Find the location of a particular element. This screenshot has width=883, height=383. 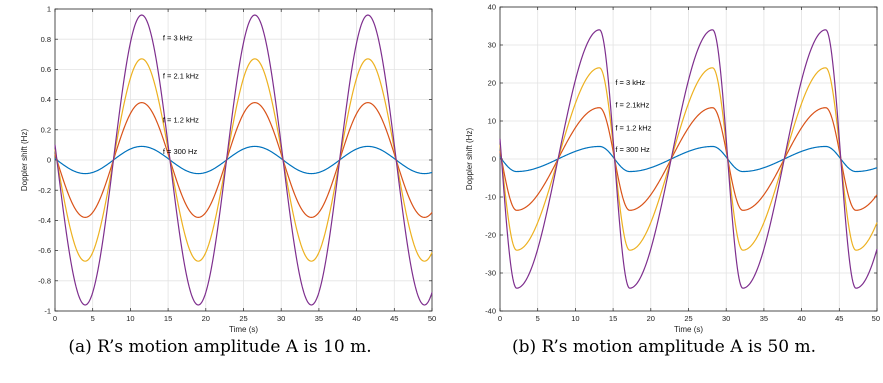

chart-a-ytick-label-0: -1 is located at coordinates (47, 311).